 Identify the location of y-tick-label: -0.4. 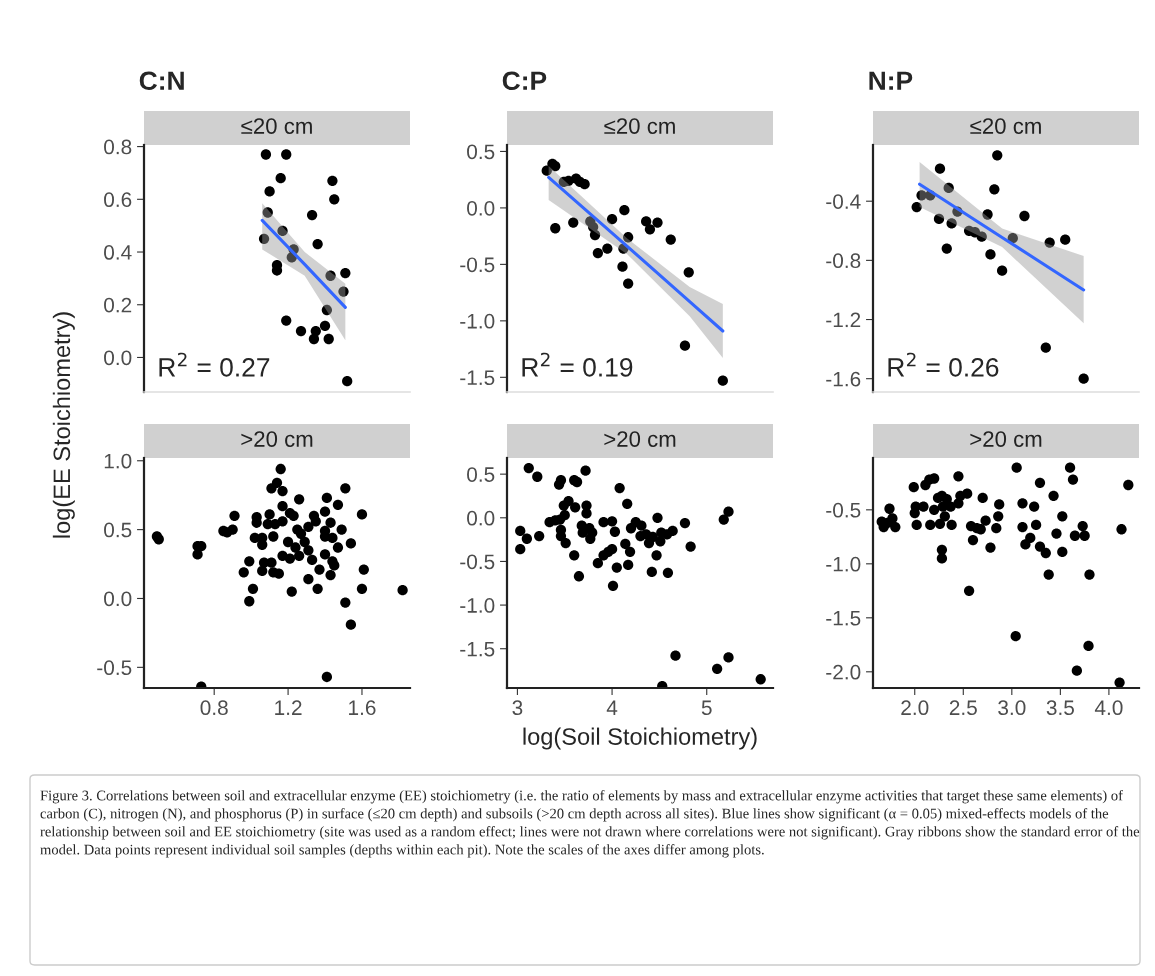
(843, 201).